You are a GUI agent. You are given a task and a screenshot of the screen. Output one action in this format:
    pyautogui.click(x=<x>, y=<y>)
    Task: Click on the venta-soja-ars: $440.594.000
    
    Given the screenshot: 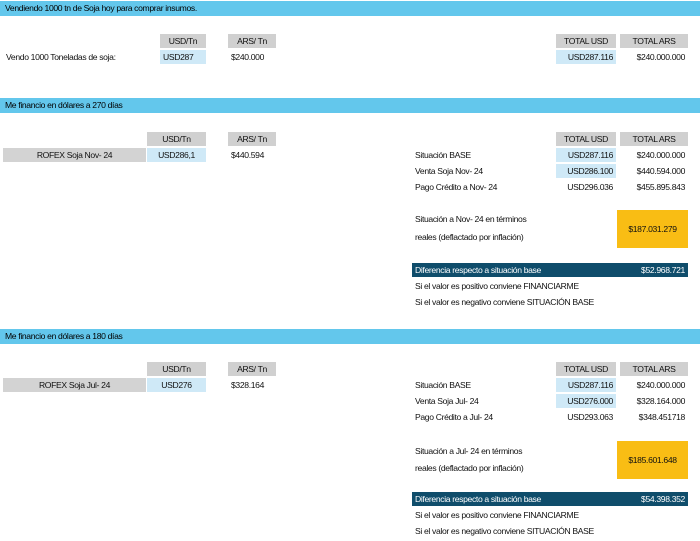 What is the action you would take?
    pyautogui.click(x=661, y=171)
    